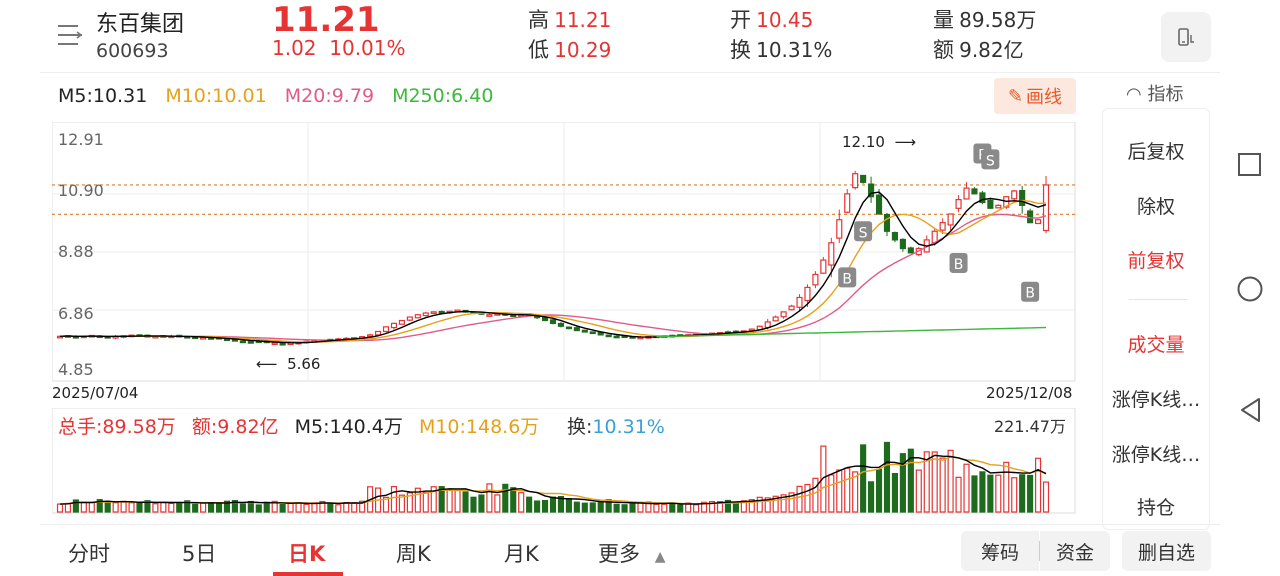  I want to click on open-quote: 开 10.45, so click(771, 19).